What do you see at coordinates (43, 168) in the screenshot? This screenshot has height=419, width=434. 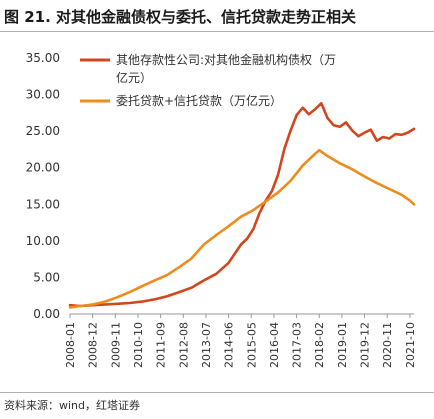 I see `y-tick-label: 20.00` at bounding box center [43, 168].